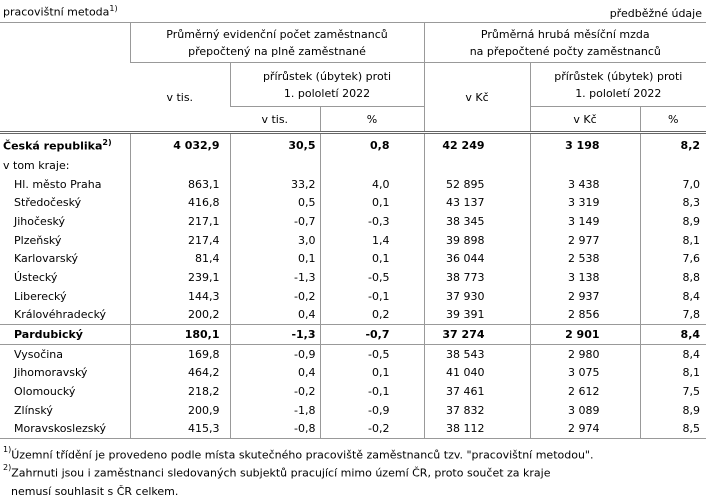  Describe the element at coordinates (179, 203) in the screenshot. I see `cell: 416,8` at that location.